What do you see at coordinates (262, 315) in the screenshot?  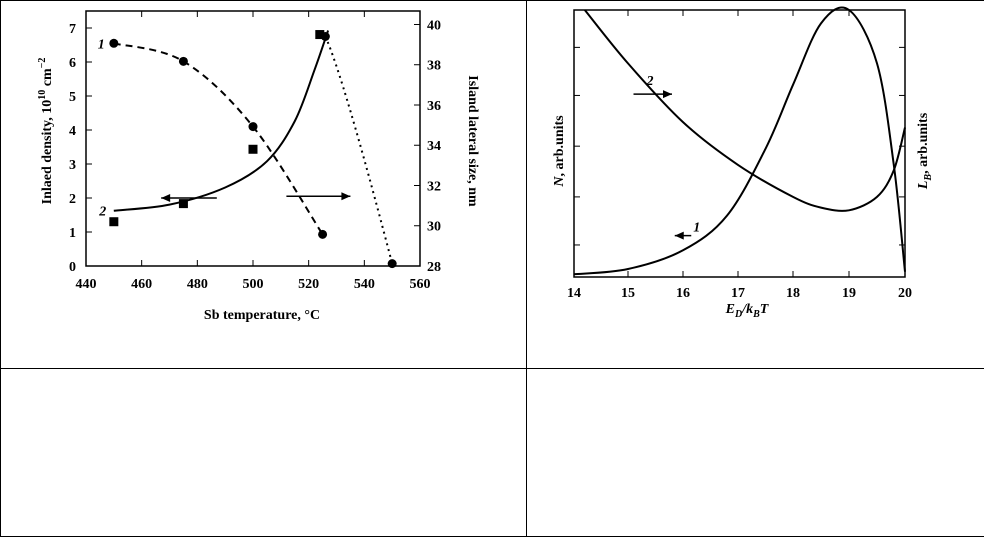 I see `x-axis-label: Sb temperature, °C` at bounding box center [262, 315].